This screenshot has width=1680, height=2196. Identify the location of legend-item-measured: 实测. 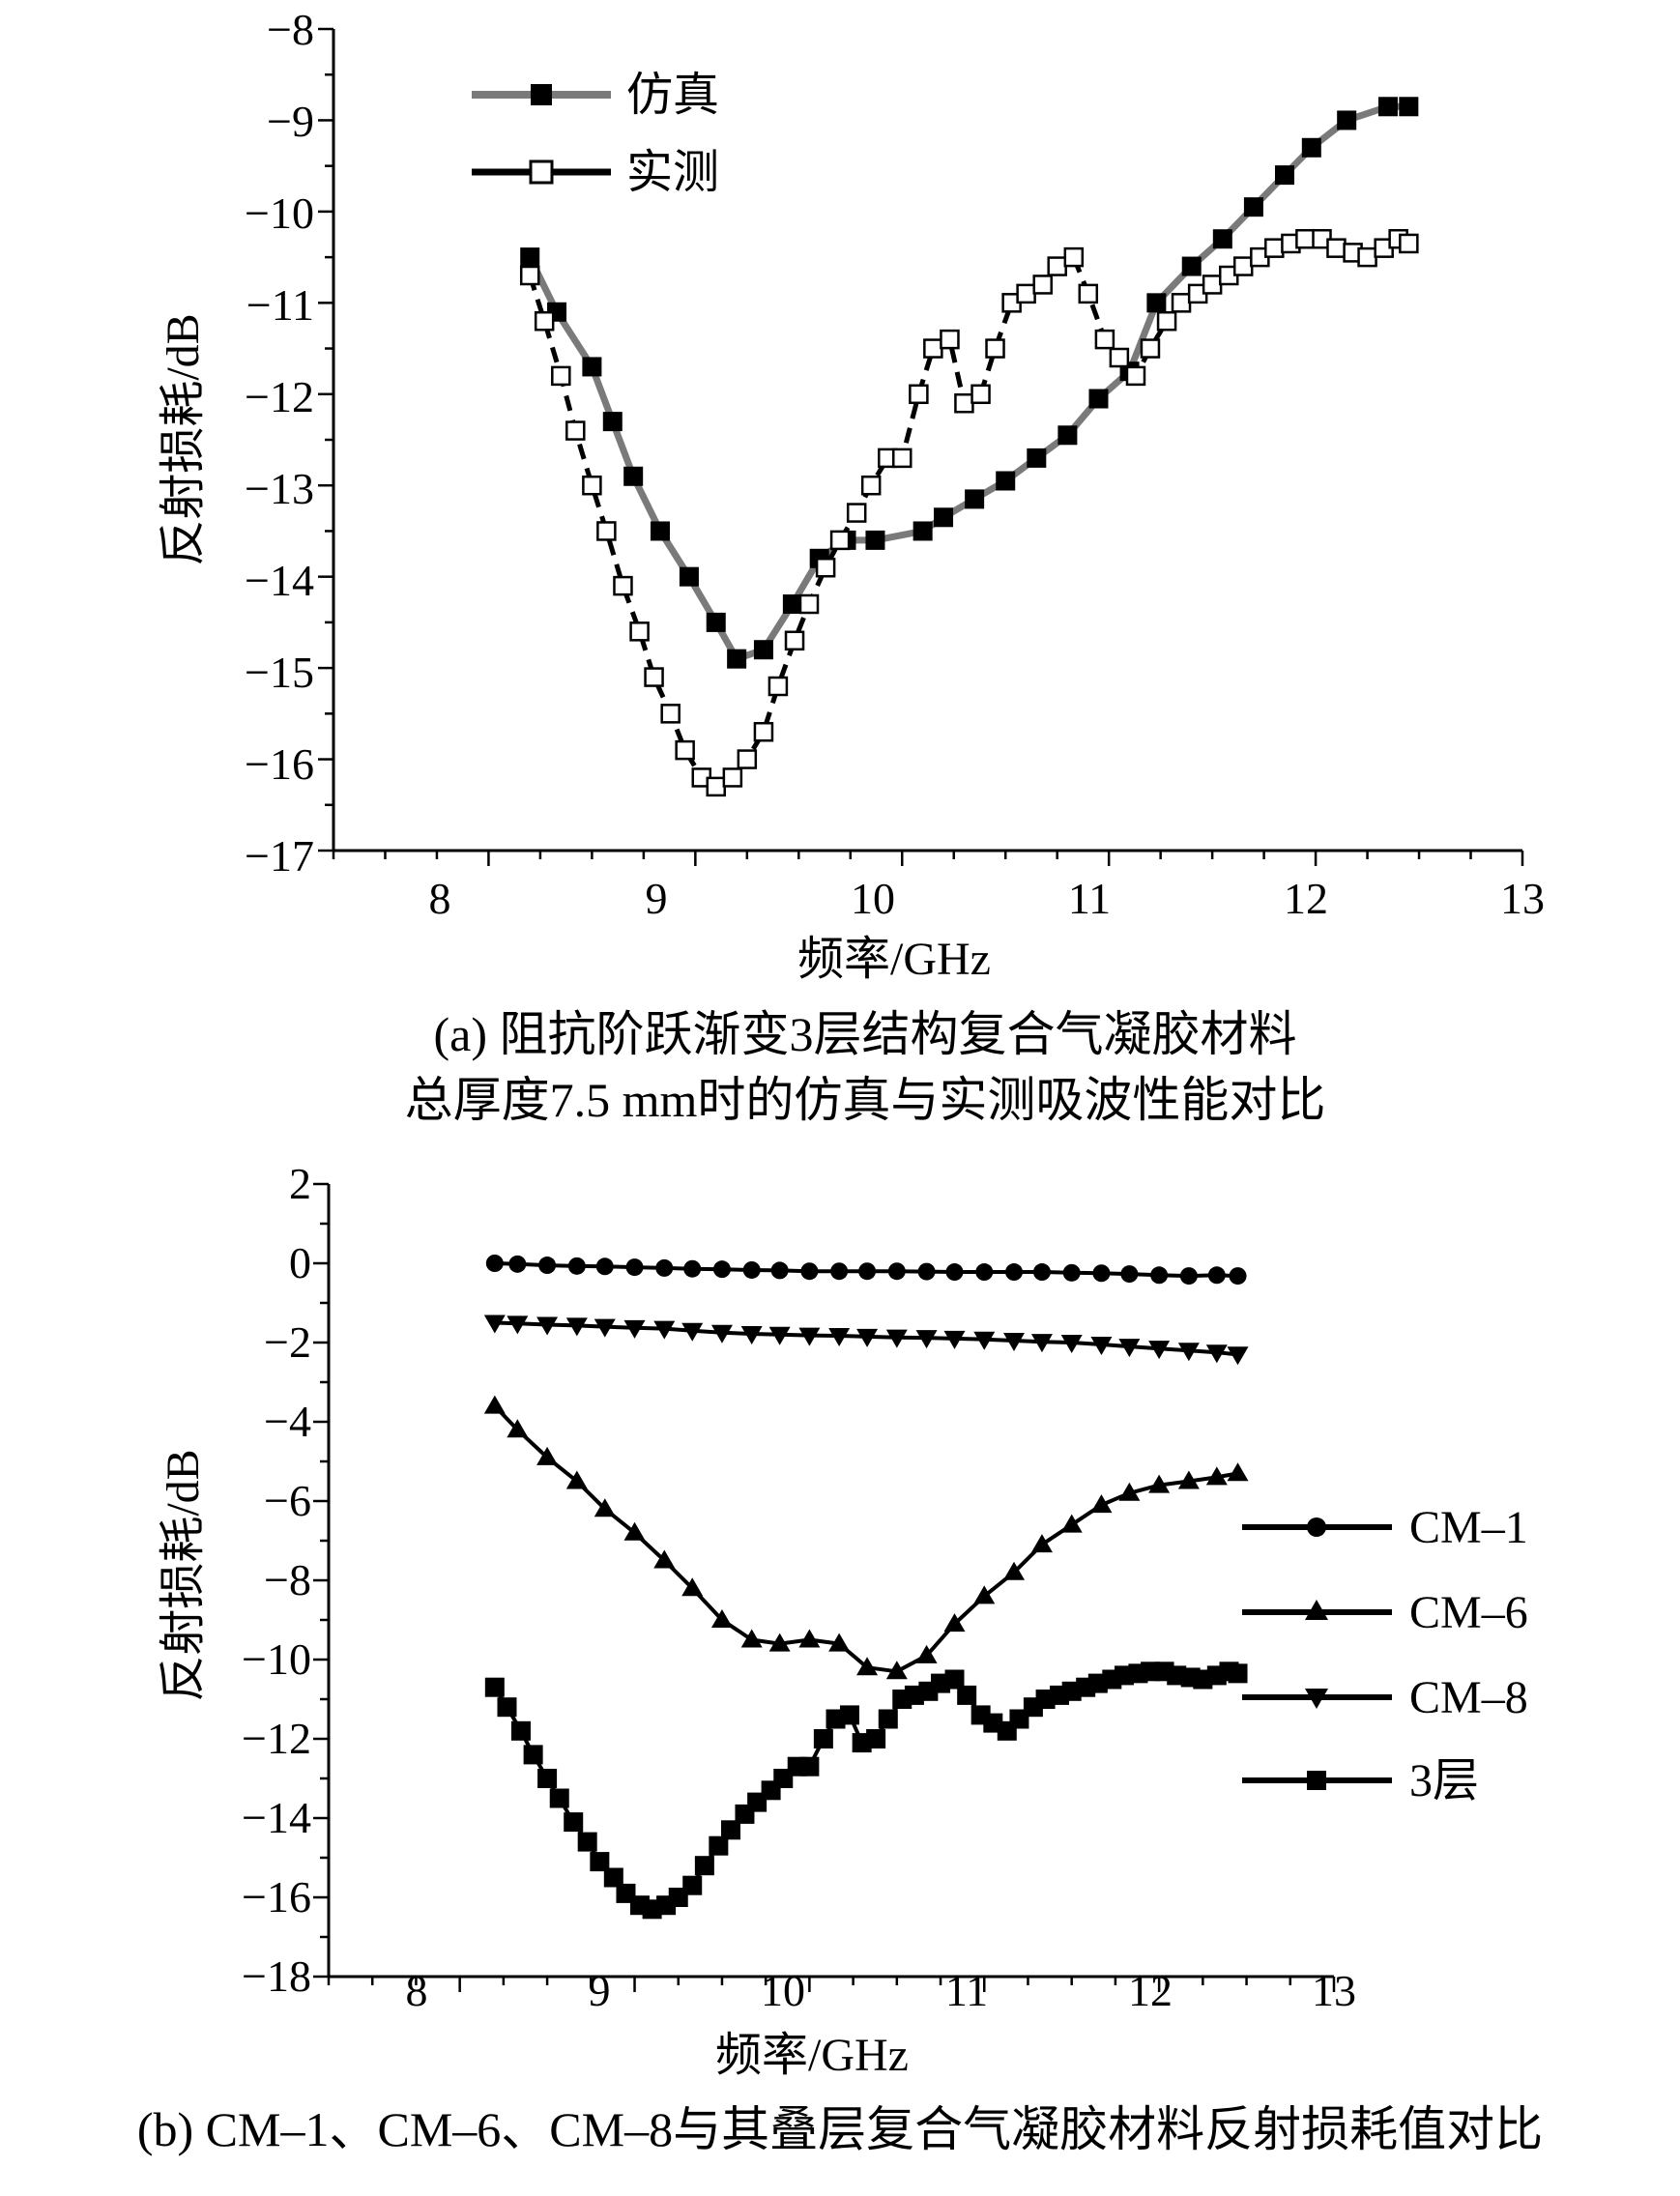
(596, 172).